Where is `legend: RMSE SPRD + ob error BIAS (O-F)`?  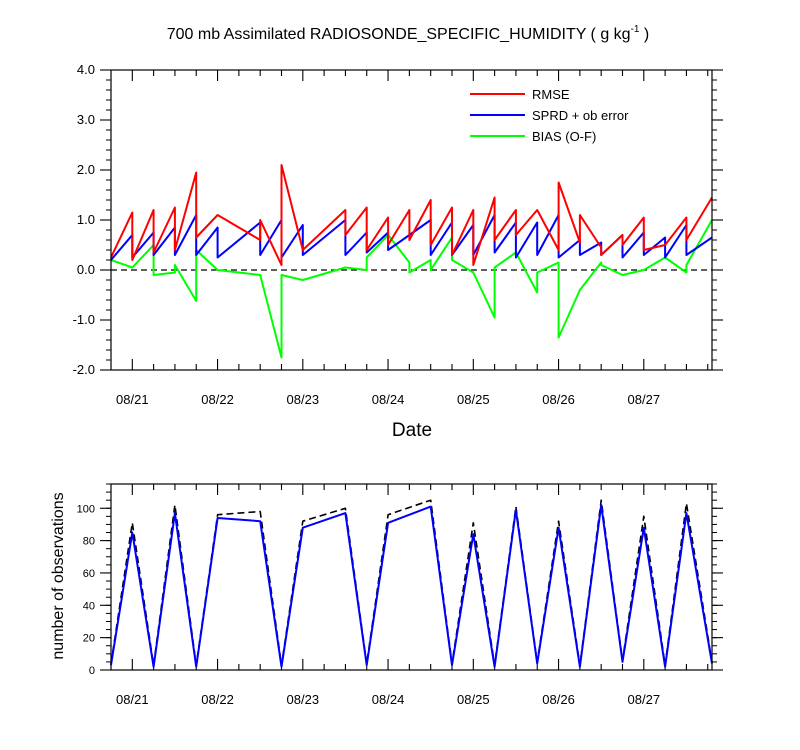 legend: RMSE SPRD + ob error BIAS (O-F) is located at coordinates (549, 115).